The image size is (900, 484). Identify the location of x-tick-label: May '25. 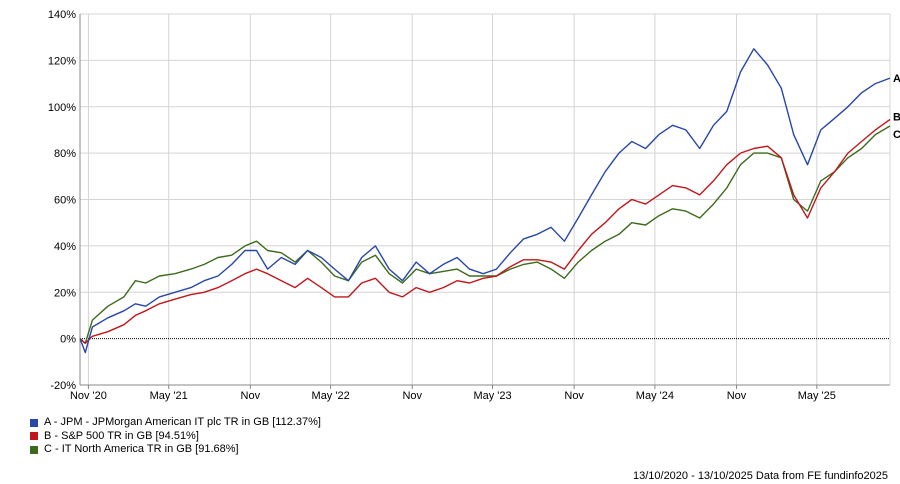
(817, 396).